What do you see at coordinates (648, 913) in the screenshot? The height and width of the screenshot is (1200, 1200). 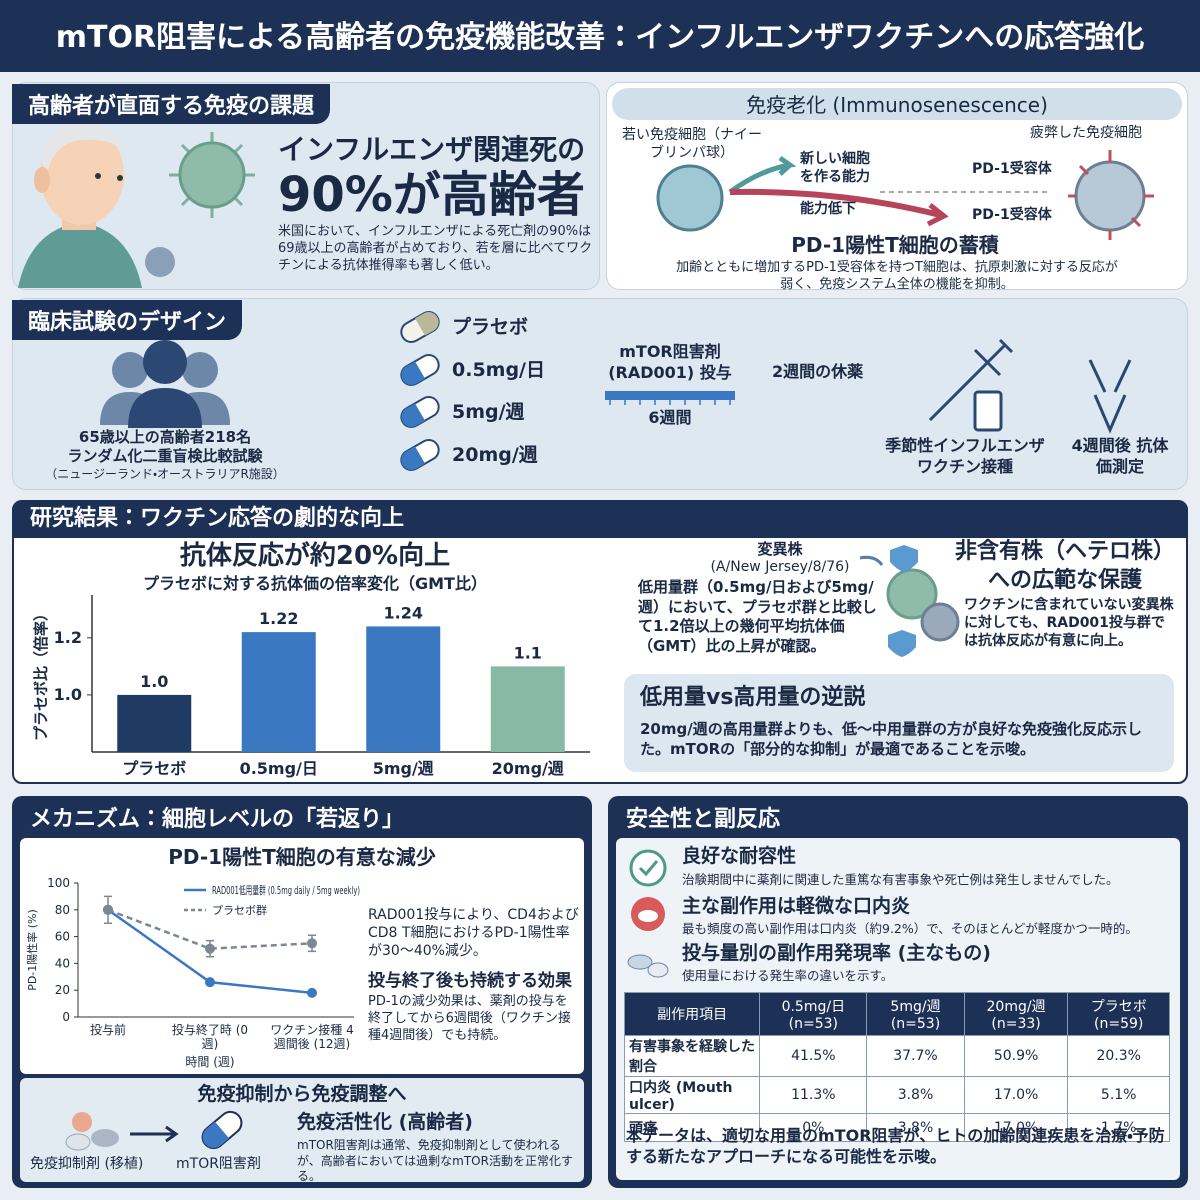 I see `safety-icons` at bounding box center [648, 913].